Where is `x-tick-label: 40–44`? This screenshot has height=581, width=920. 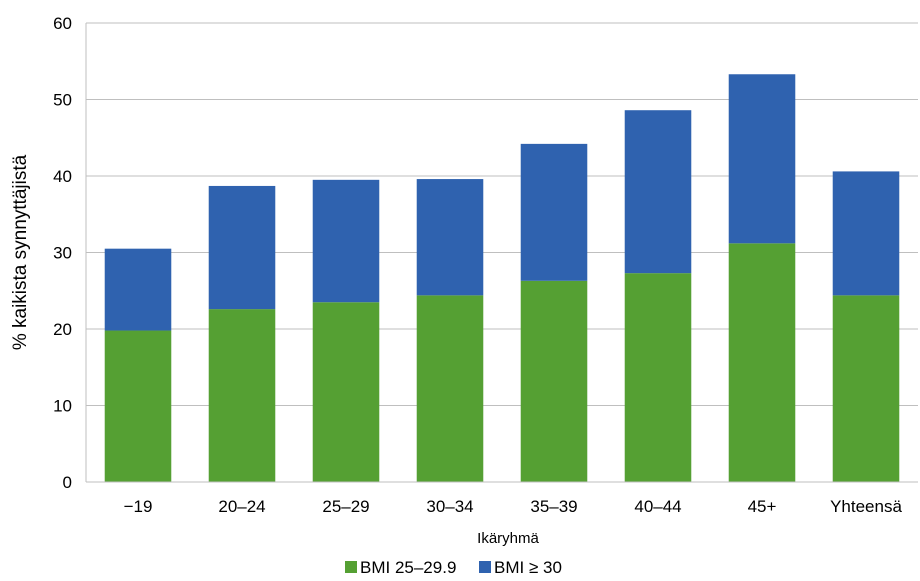
x-tick-label: 40–44 is located at coordinates (657, 506).